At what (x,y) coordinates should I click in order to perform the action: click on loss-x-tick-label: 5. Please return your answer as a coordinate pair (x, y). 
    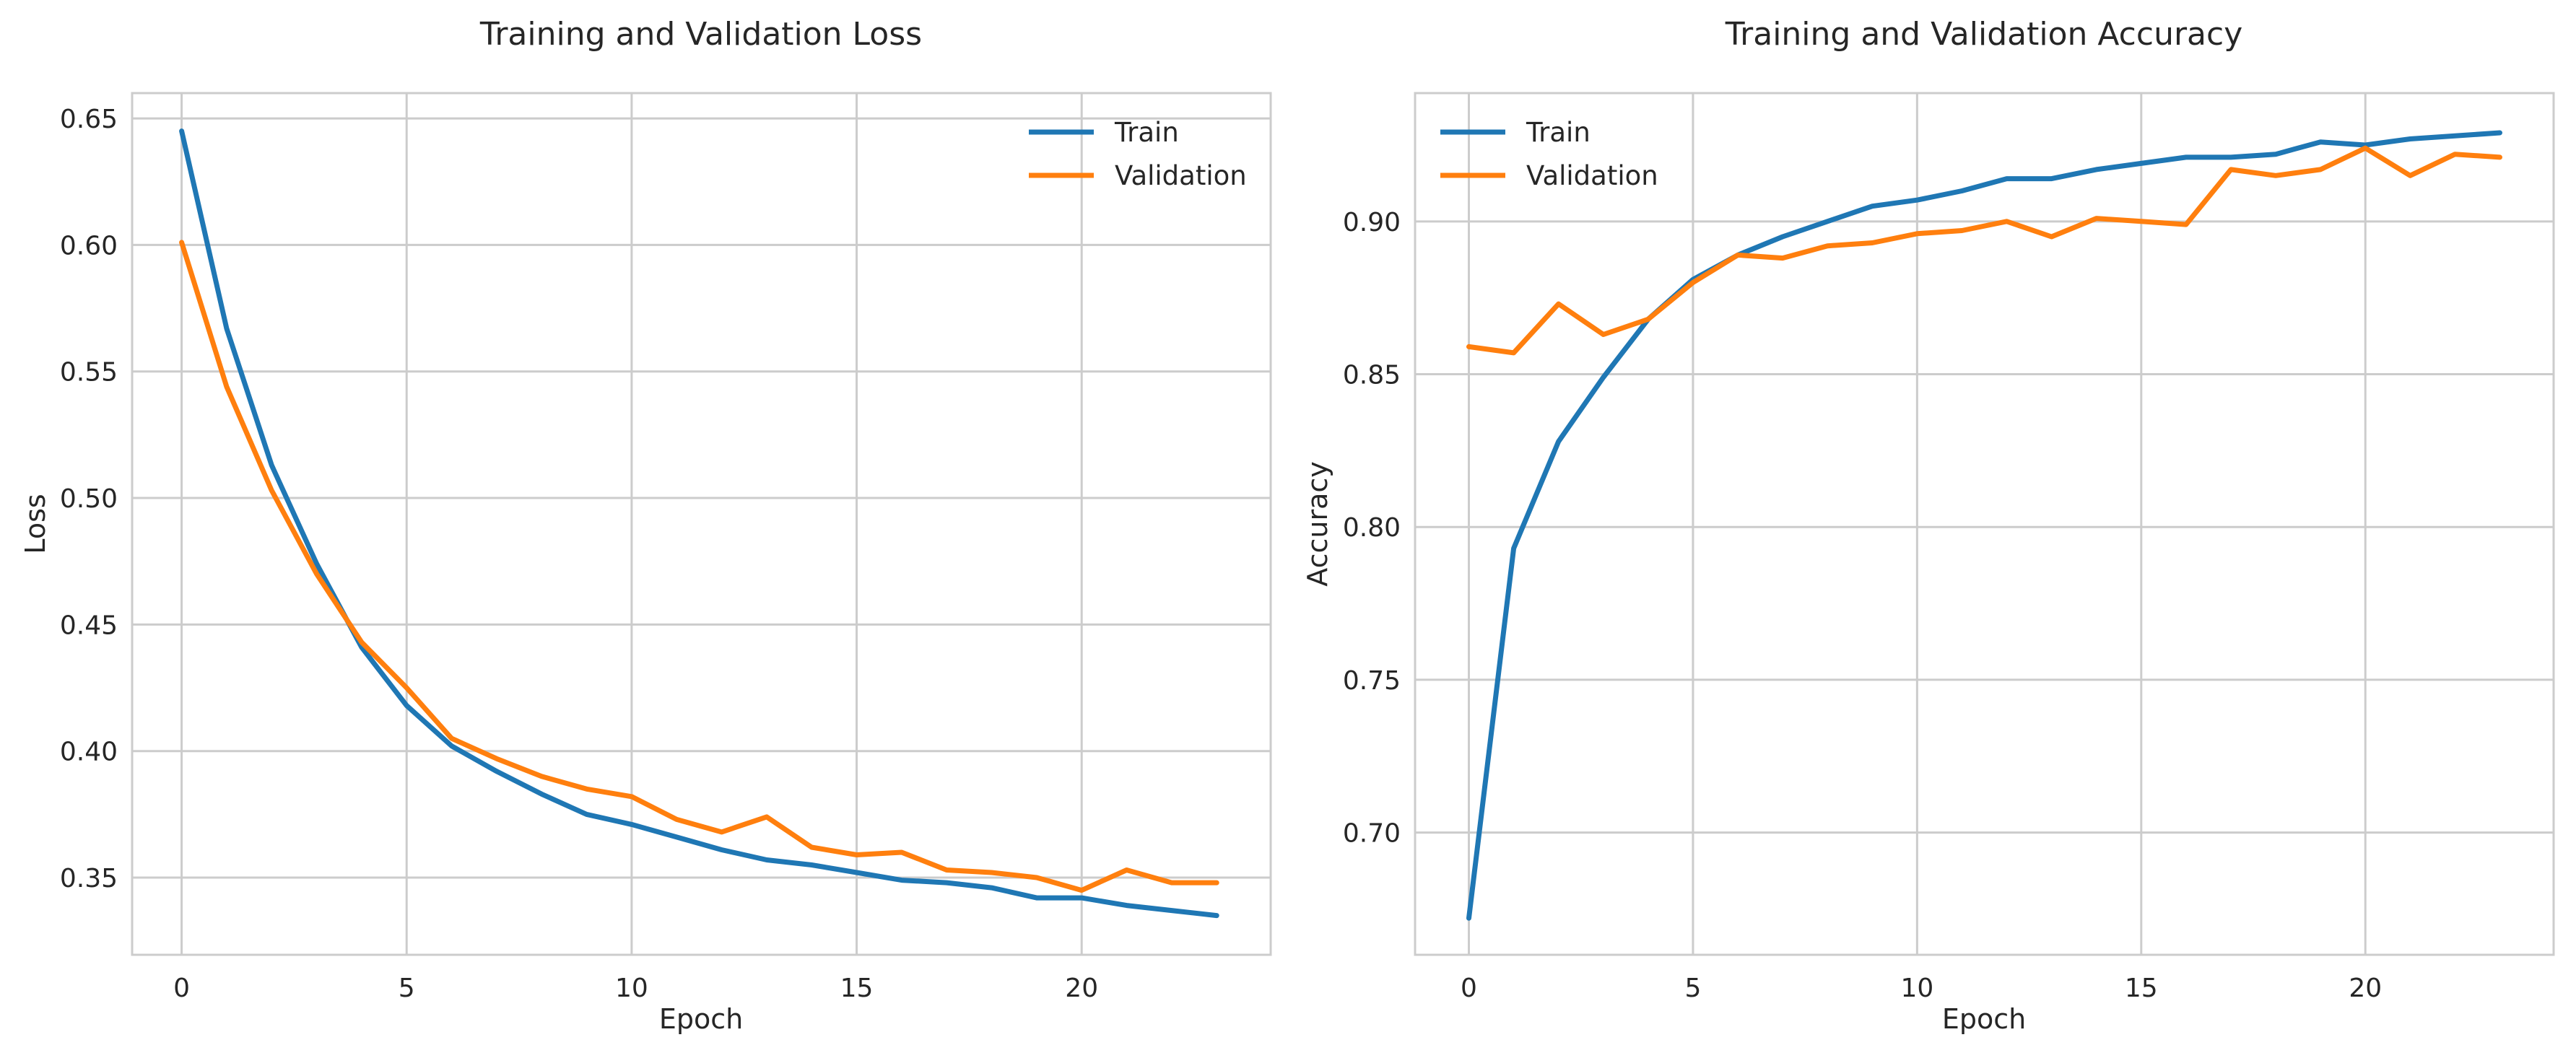
    Looking at the image, I should click on (407, 988).